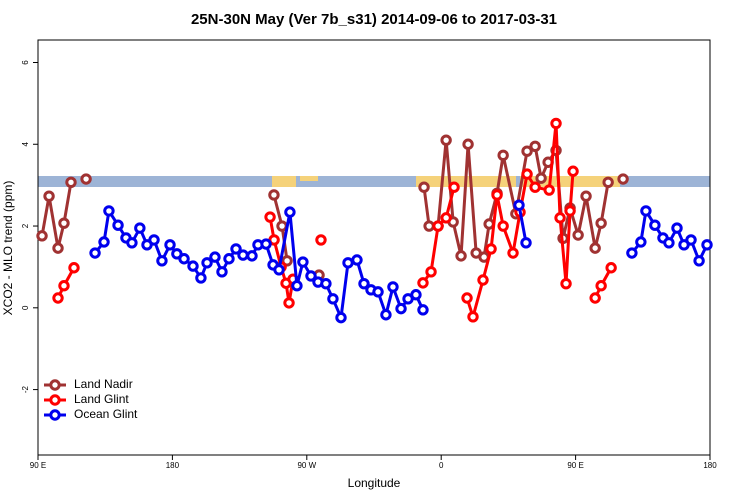 This screenshot has width=750, height=500. What do you see at coordinates (441, 465) in the screenshot?
I see `x-tick-label: 0` at bounding box center [441, 465].